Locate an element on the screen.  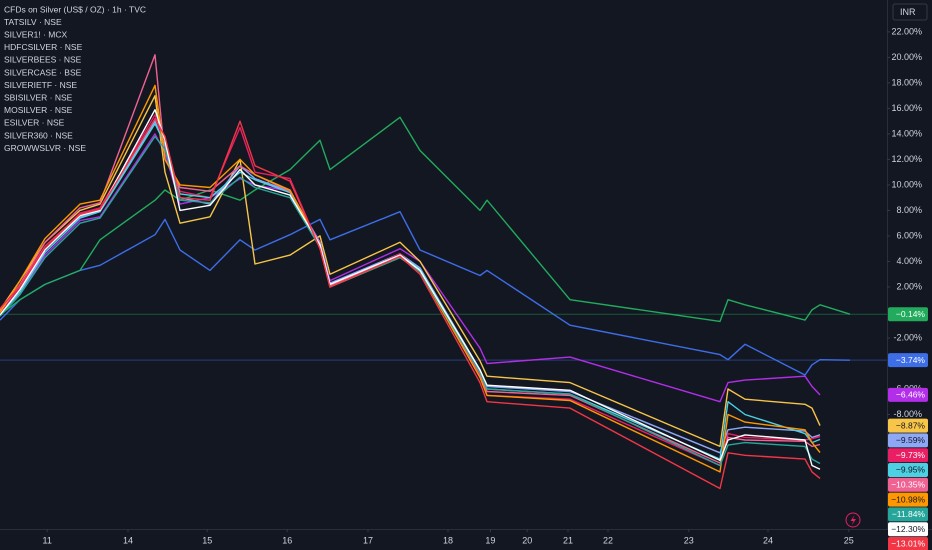
y-tick-label: -8.00% is located at coordinates (907, 414).